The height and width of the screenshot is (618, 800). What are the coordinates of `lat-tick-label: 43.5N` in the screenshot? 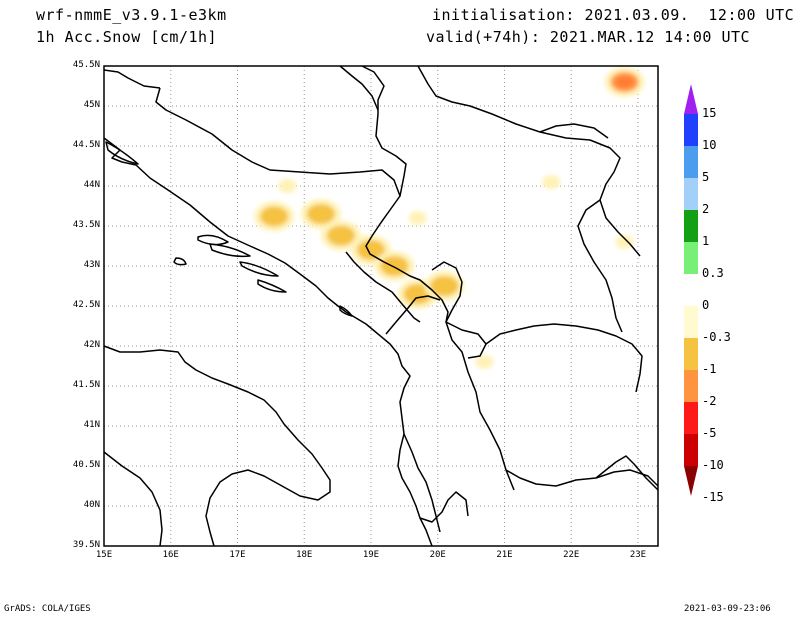 It's located at (86, 225).